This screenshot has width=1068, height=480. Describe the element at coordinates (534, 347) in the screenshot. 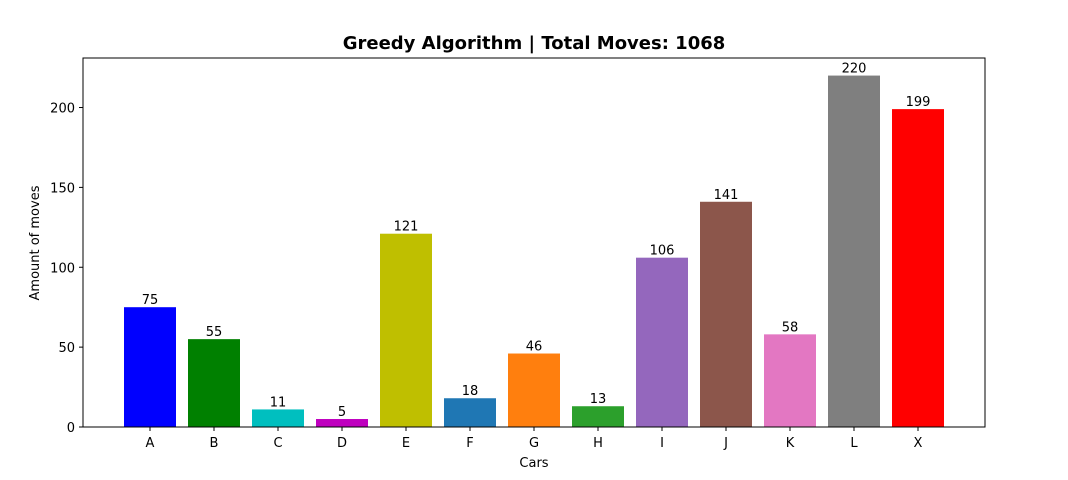

I see `data-label-g: 46` at that location.